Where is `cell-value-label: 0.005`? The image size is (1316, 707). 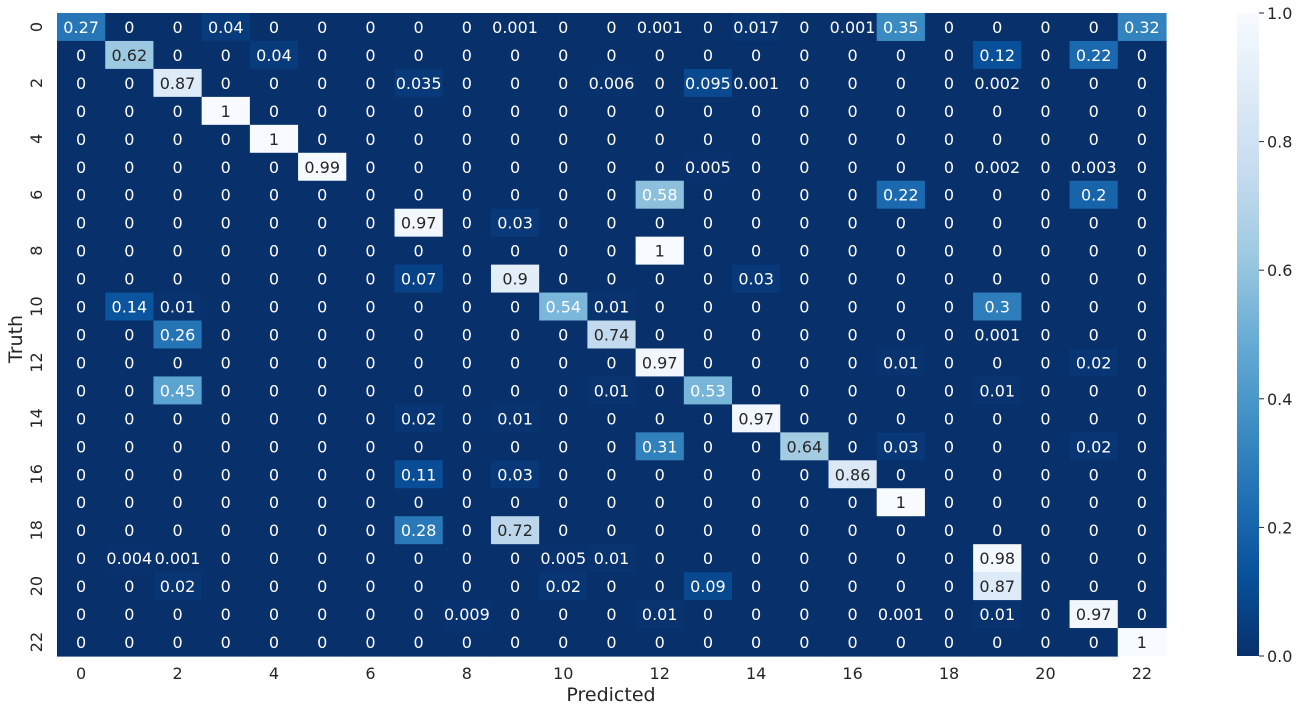
cell-value-label: 0.005 is located at coordinates (563, 558).